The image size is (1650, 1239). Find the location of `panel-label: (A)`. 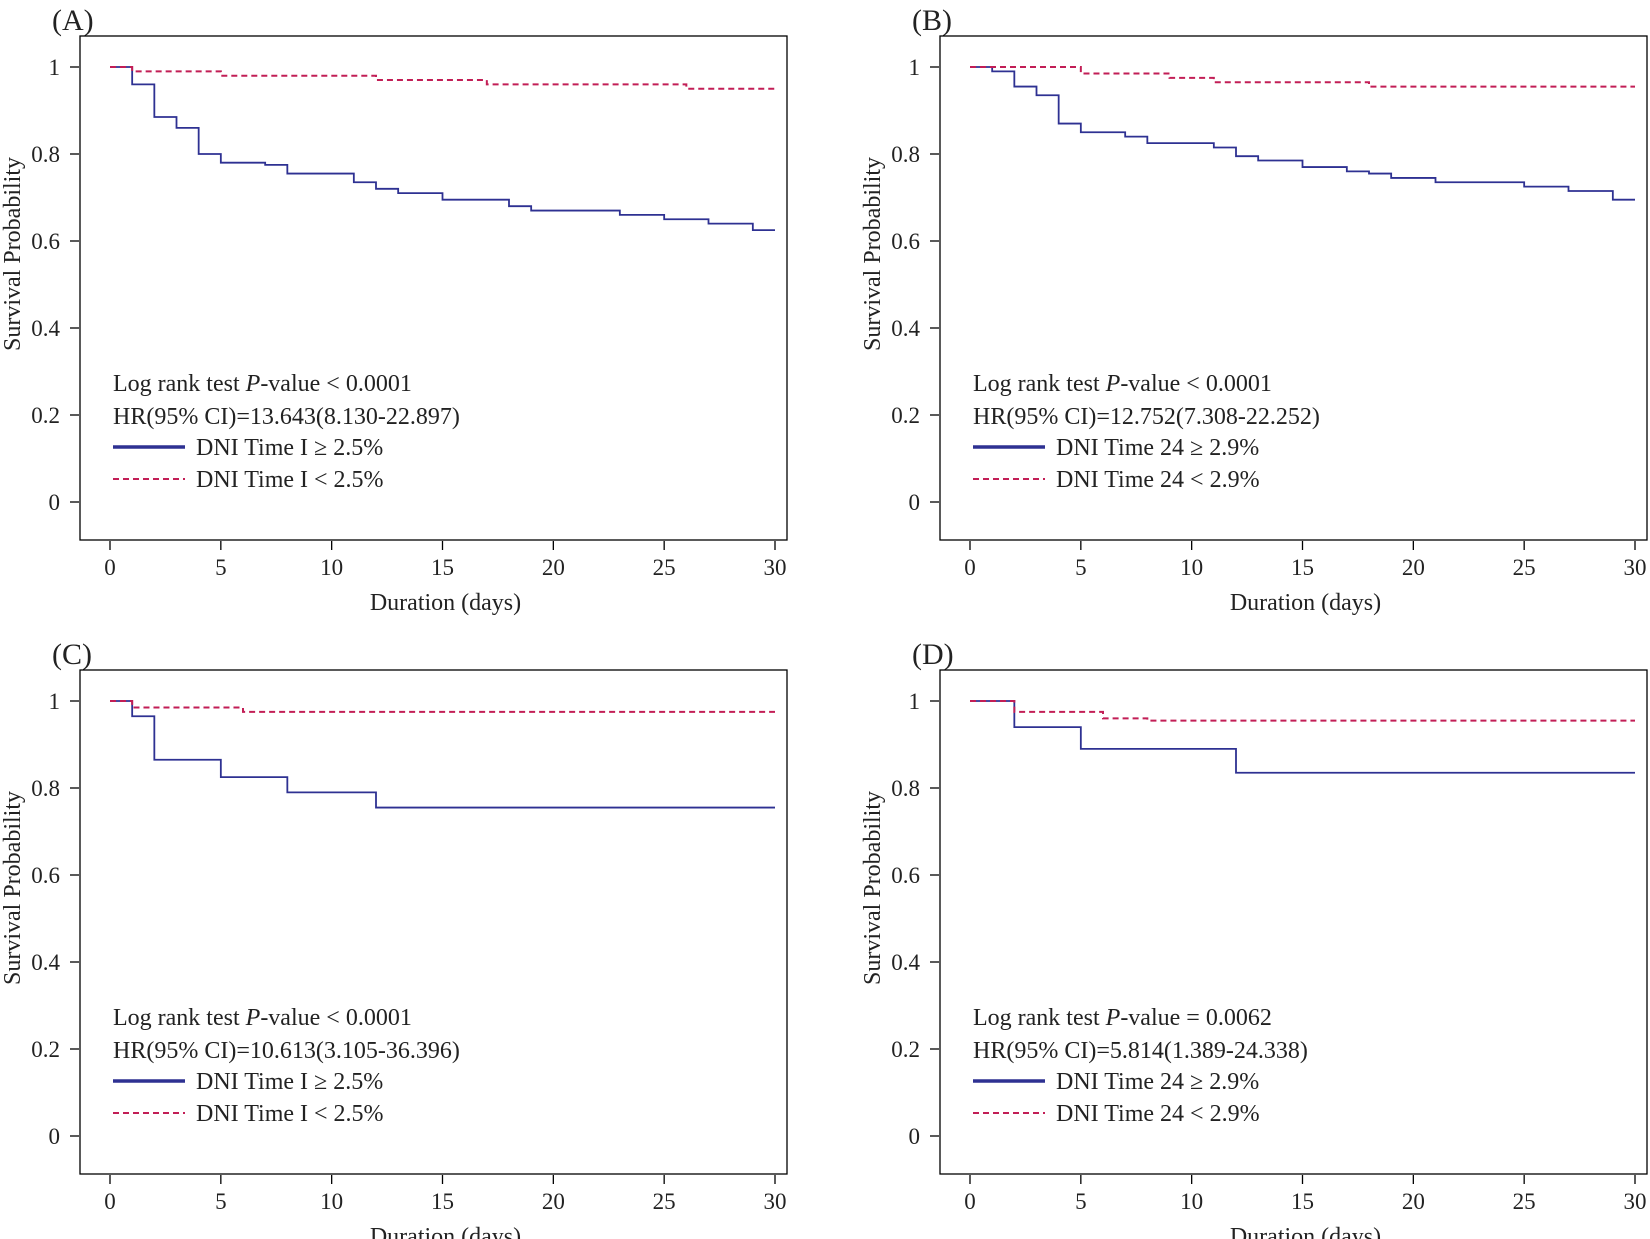

panel-label: (A) is located at coordinates (73, 20).